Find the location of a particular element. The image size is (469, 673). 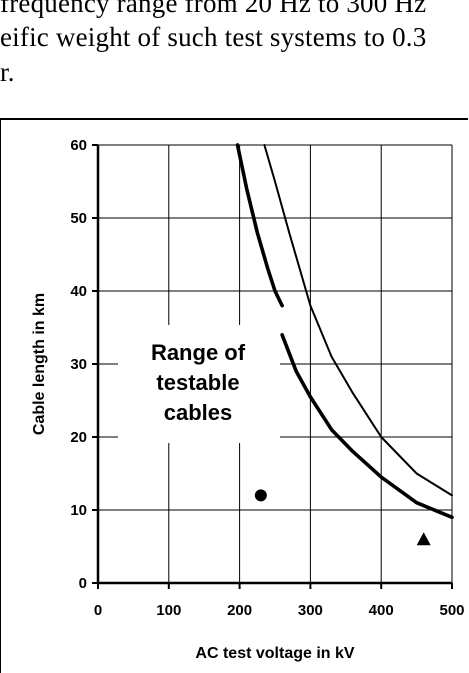

marker-triangle is located at coordinates (423, 539).